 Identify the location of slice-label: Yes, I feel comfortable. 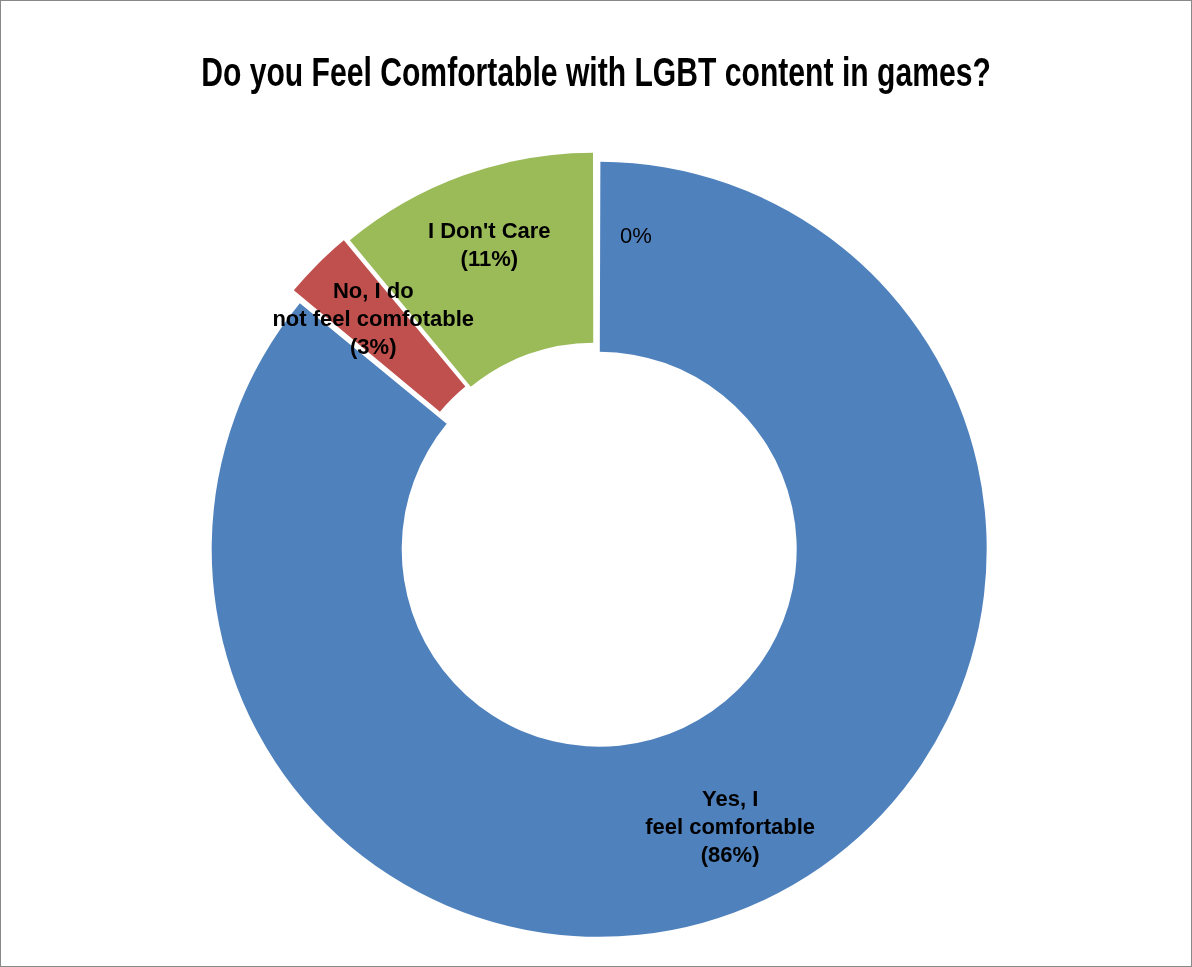
(730, 812).